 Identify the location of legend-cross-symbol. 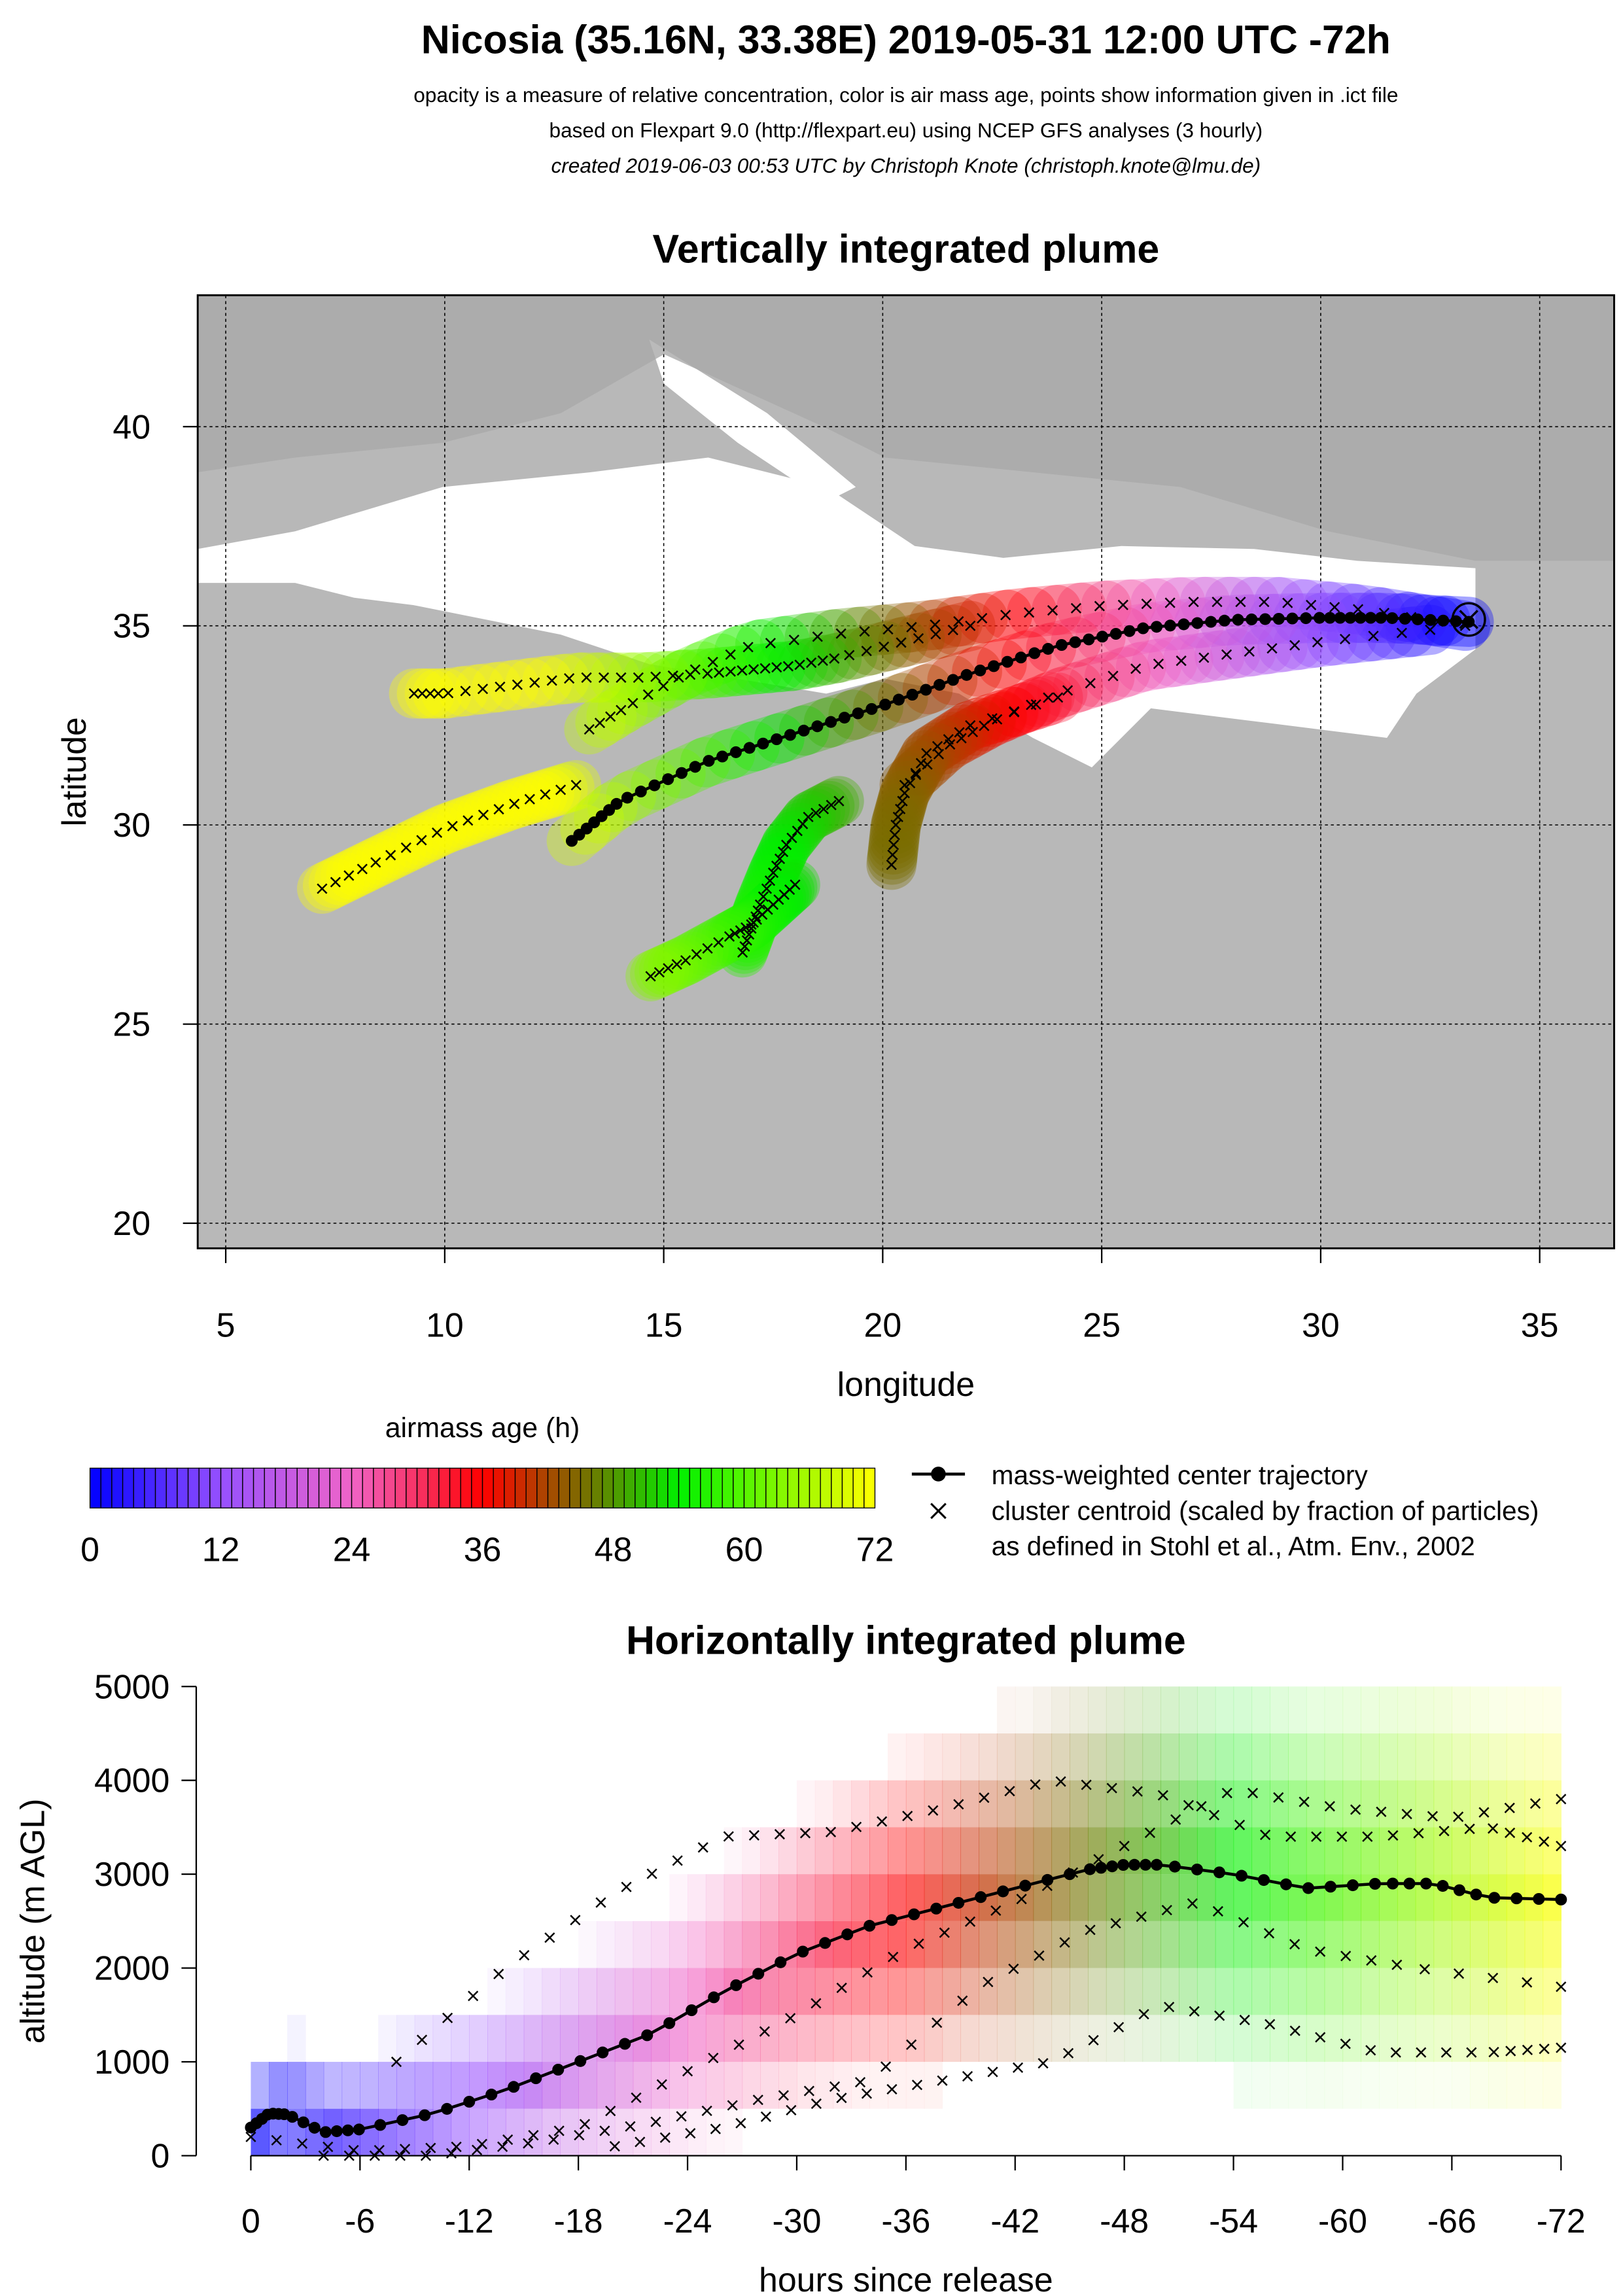
(938, 1511).